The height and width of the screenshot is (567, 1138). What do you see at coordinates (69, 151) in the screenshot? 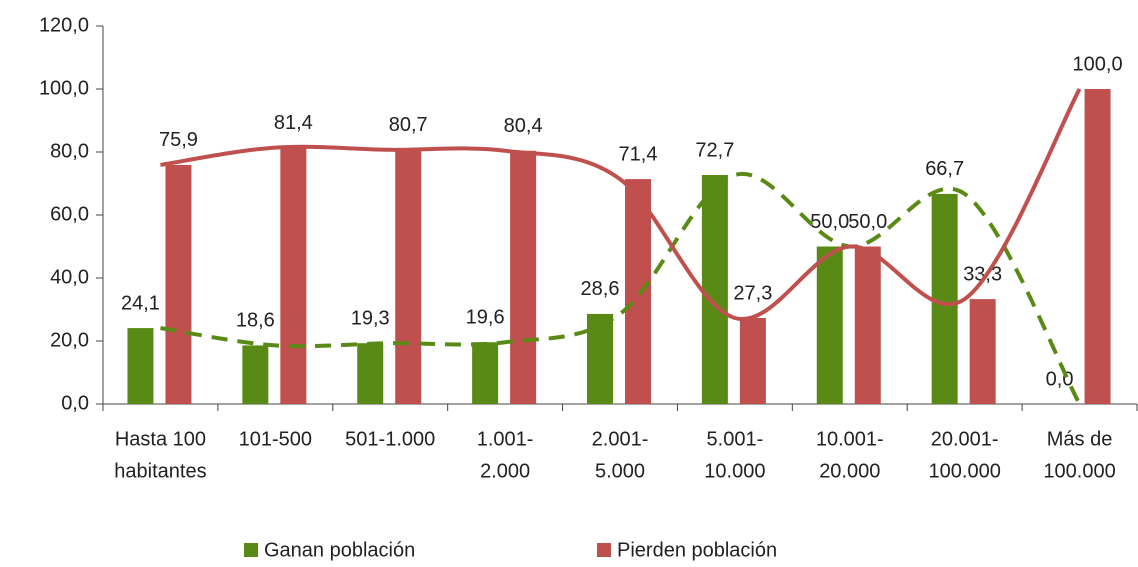
I see `y-tick-label: 80,0` at bounding box center [69, 151].